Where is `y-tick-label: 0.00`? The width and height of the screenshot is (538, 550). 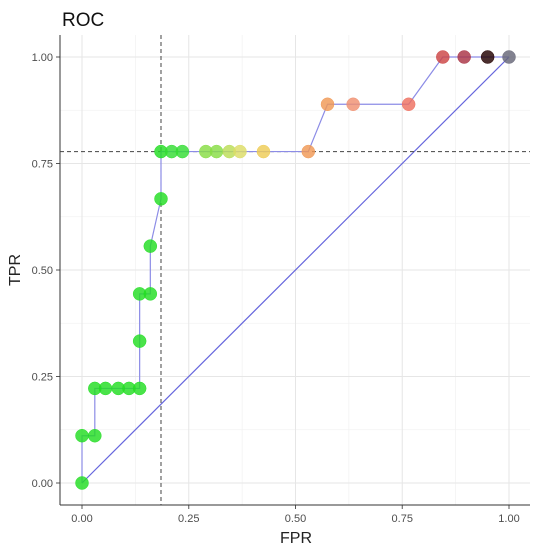 y-tick-label: 0.00 is located at coordinates (42, 484).